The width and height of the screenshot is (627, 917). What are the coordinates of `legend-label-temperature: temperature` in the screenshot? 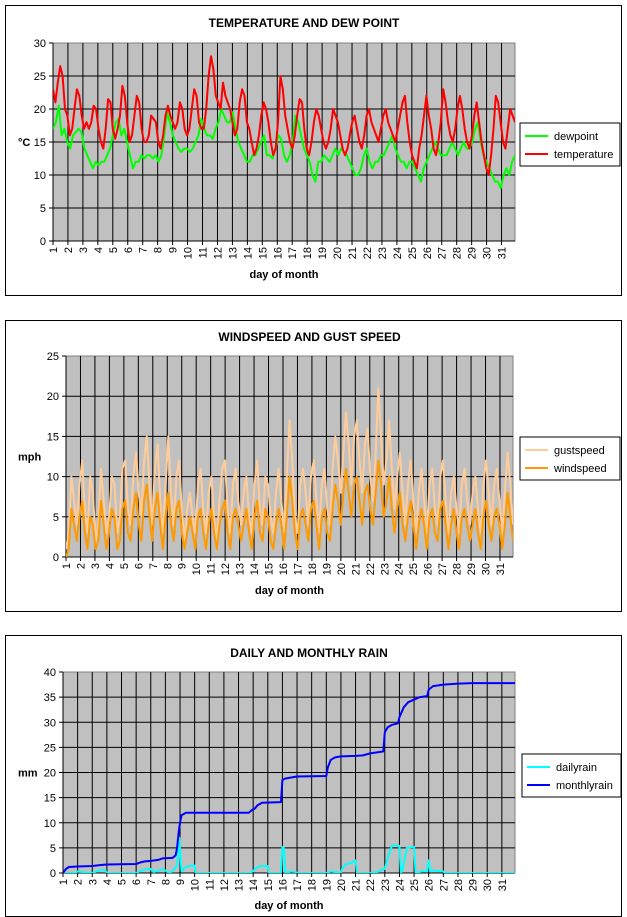 It's located at (583, 155).